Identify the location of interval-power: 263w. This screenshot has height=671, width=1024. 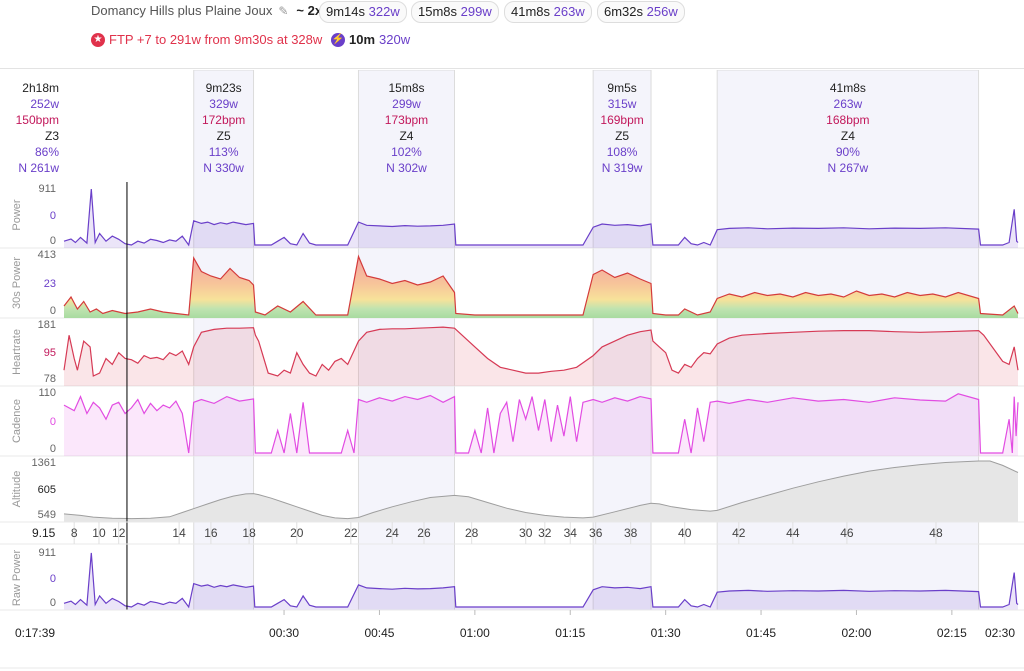
(848, 104).